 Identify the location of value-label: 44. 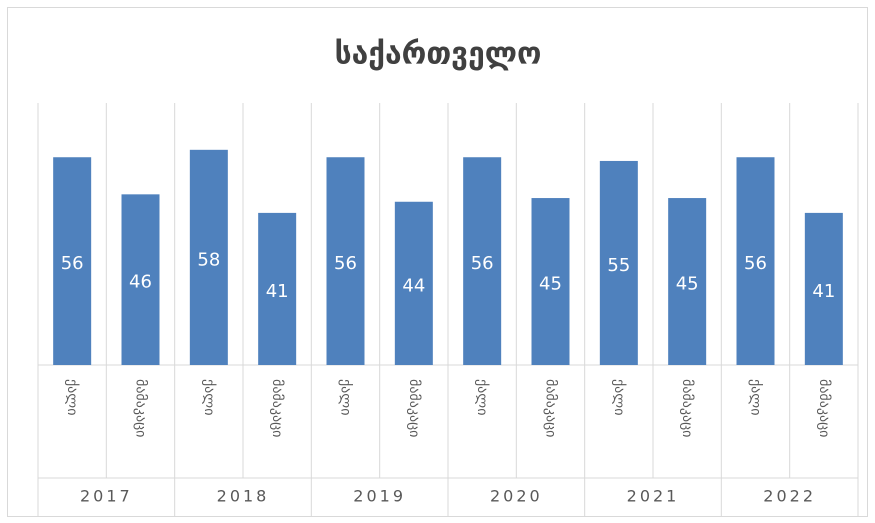
(413, 285).